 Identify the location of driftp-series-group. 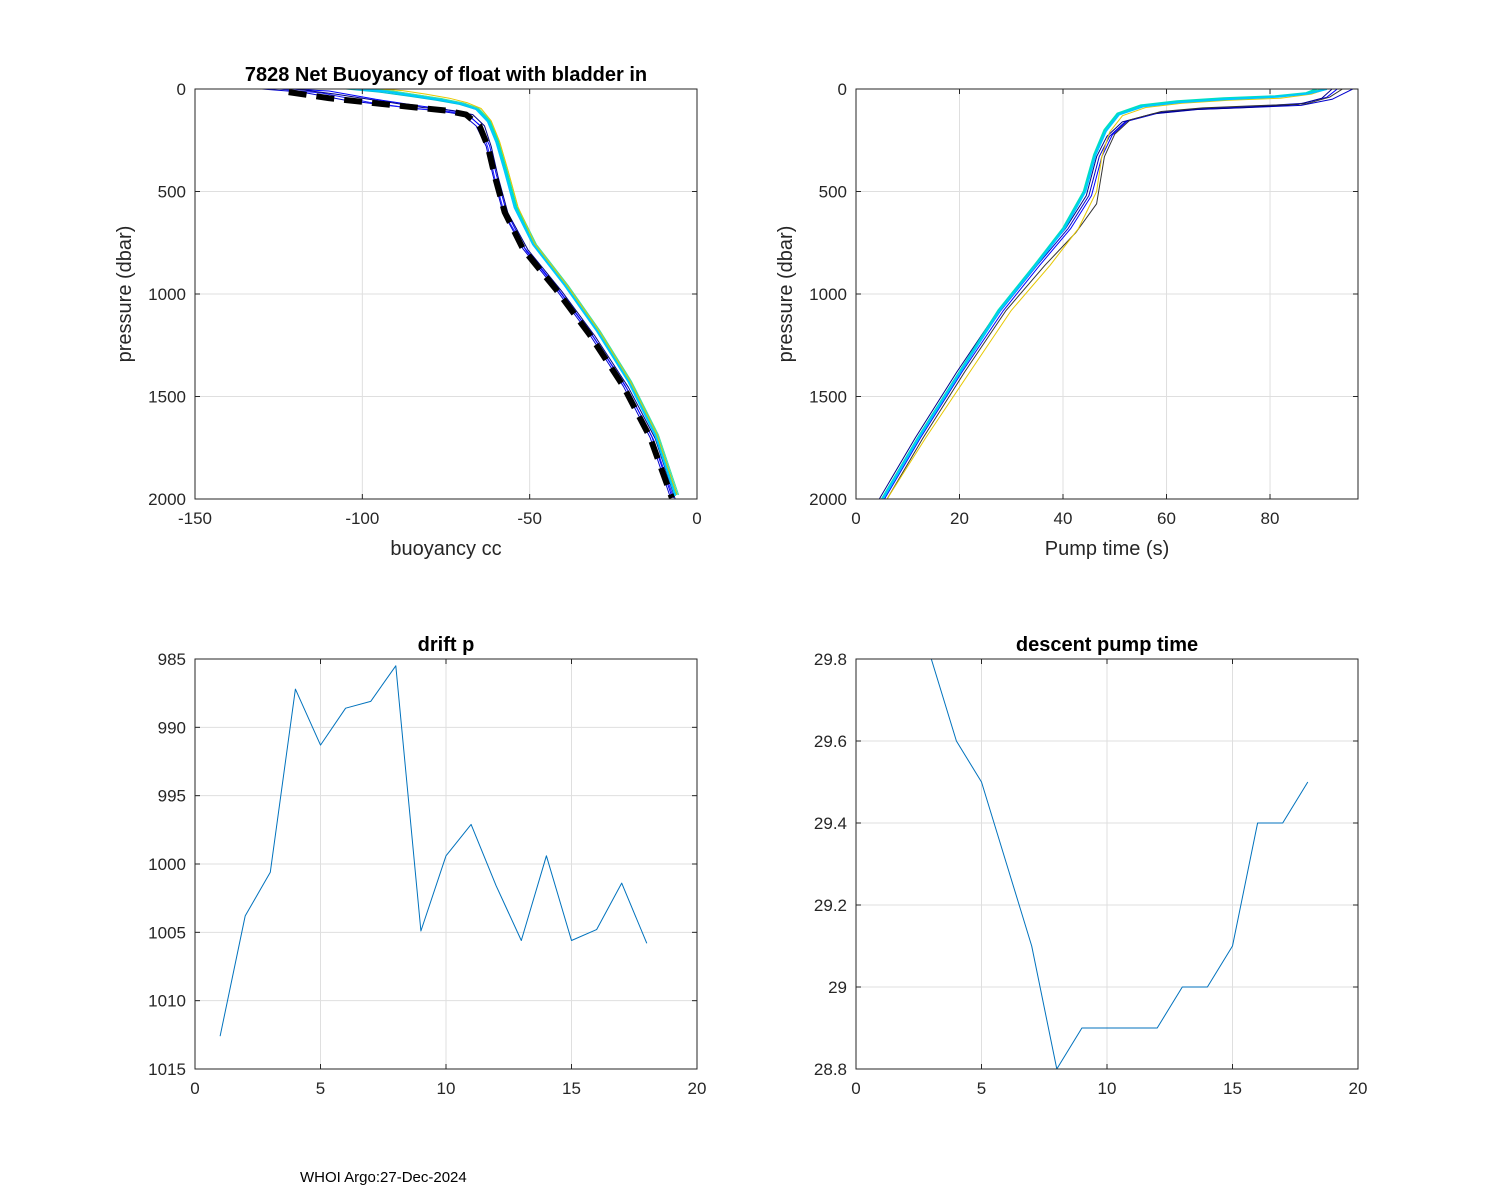
(433, 851).